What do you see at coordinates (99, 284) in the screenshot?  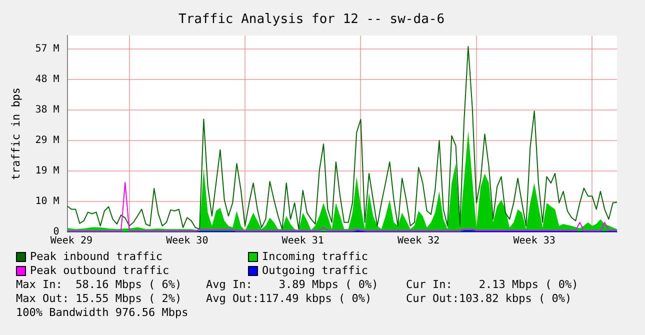 I see `text: Max In: 58.16 Mbps ( 6%)` at bounding box center [99, 284].